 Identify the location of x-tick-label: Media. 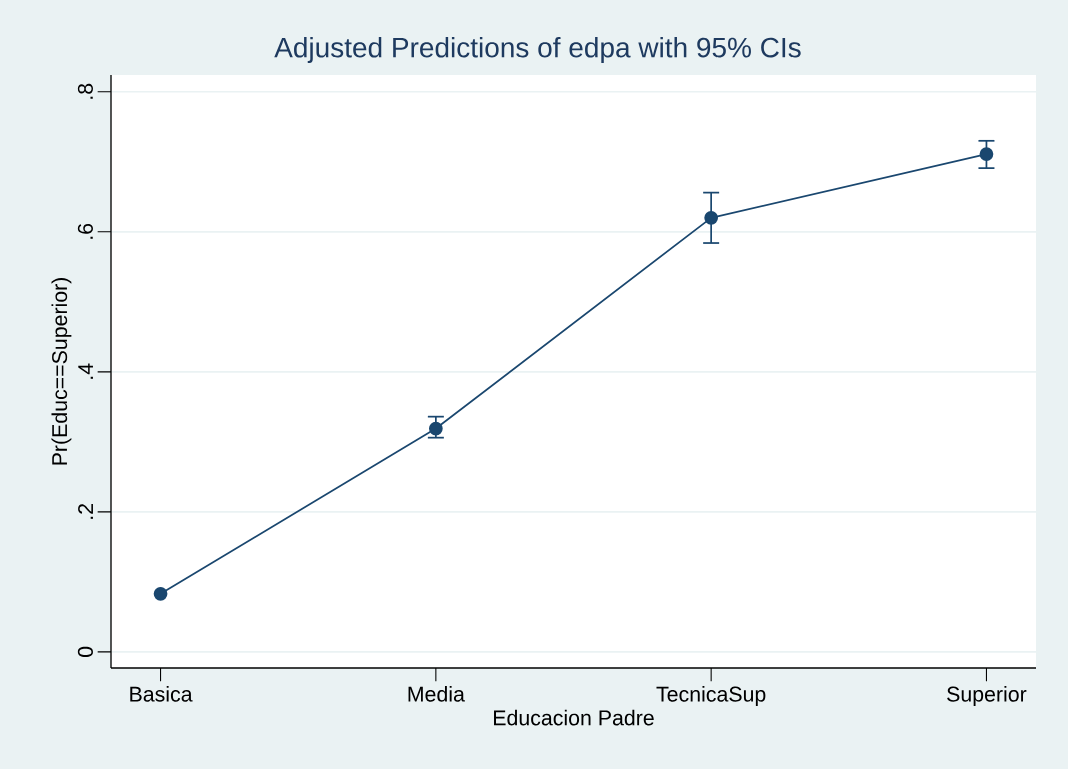
(436, 694).